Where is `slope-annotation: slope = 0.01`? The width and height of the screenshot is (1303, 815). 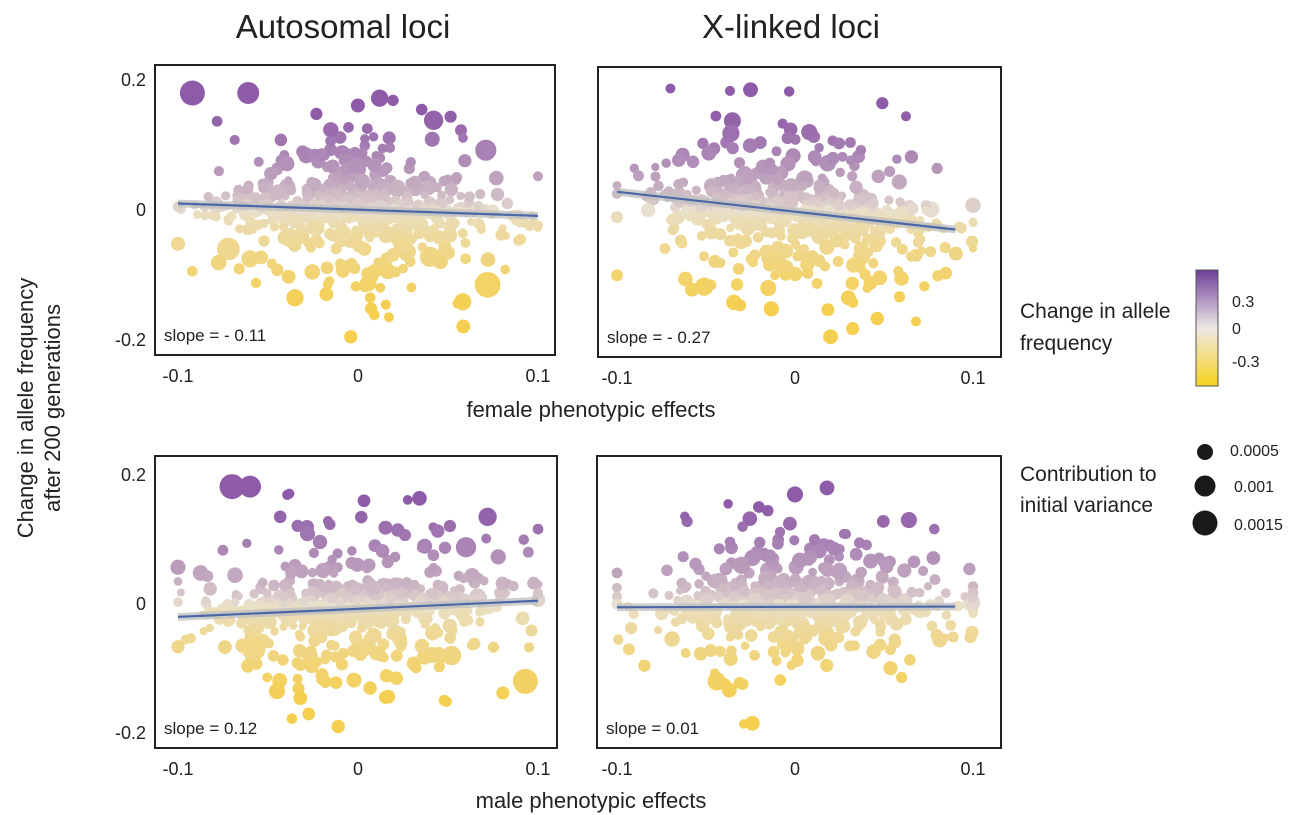
slope-annotation: slope = 0.01 is located at coordinates (652, 728).